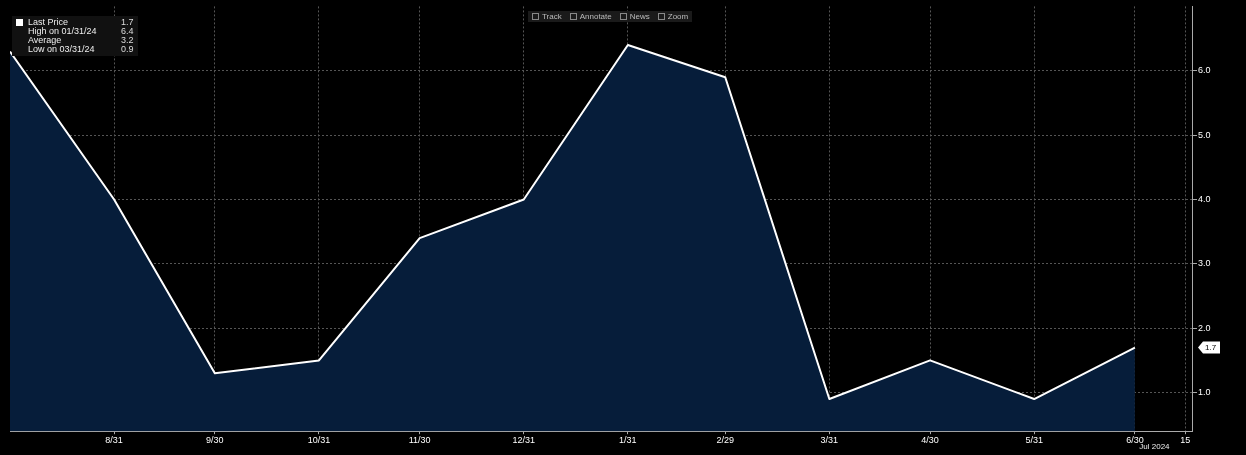 The height and width of the screenshot is (455, 1246). Describe the element at coordinates (551, 16) in the screenshot. I see `annotation: Track` at that location.